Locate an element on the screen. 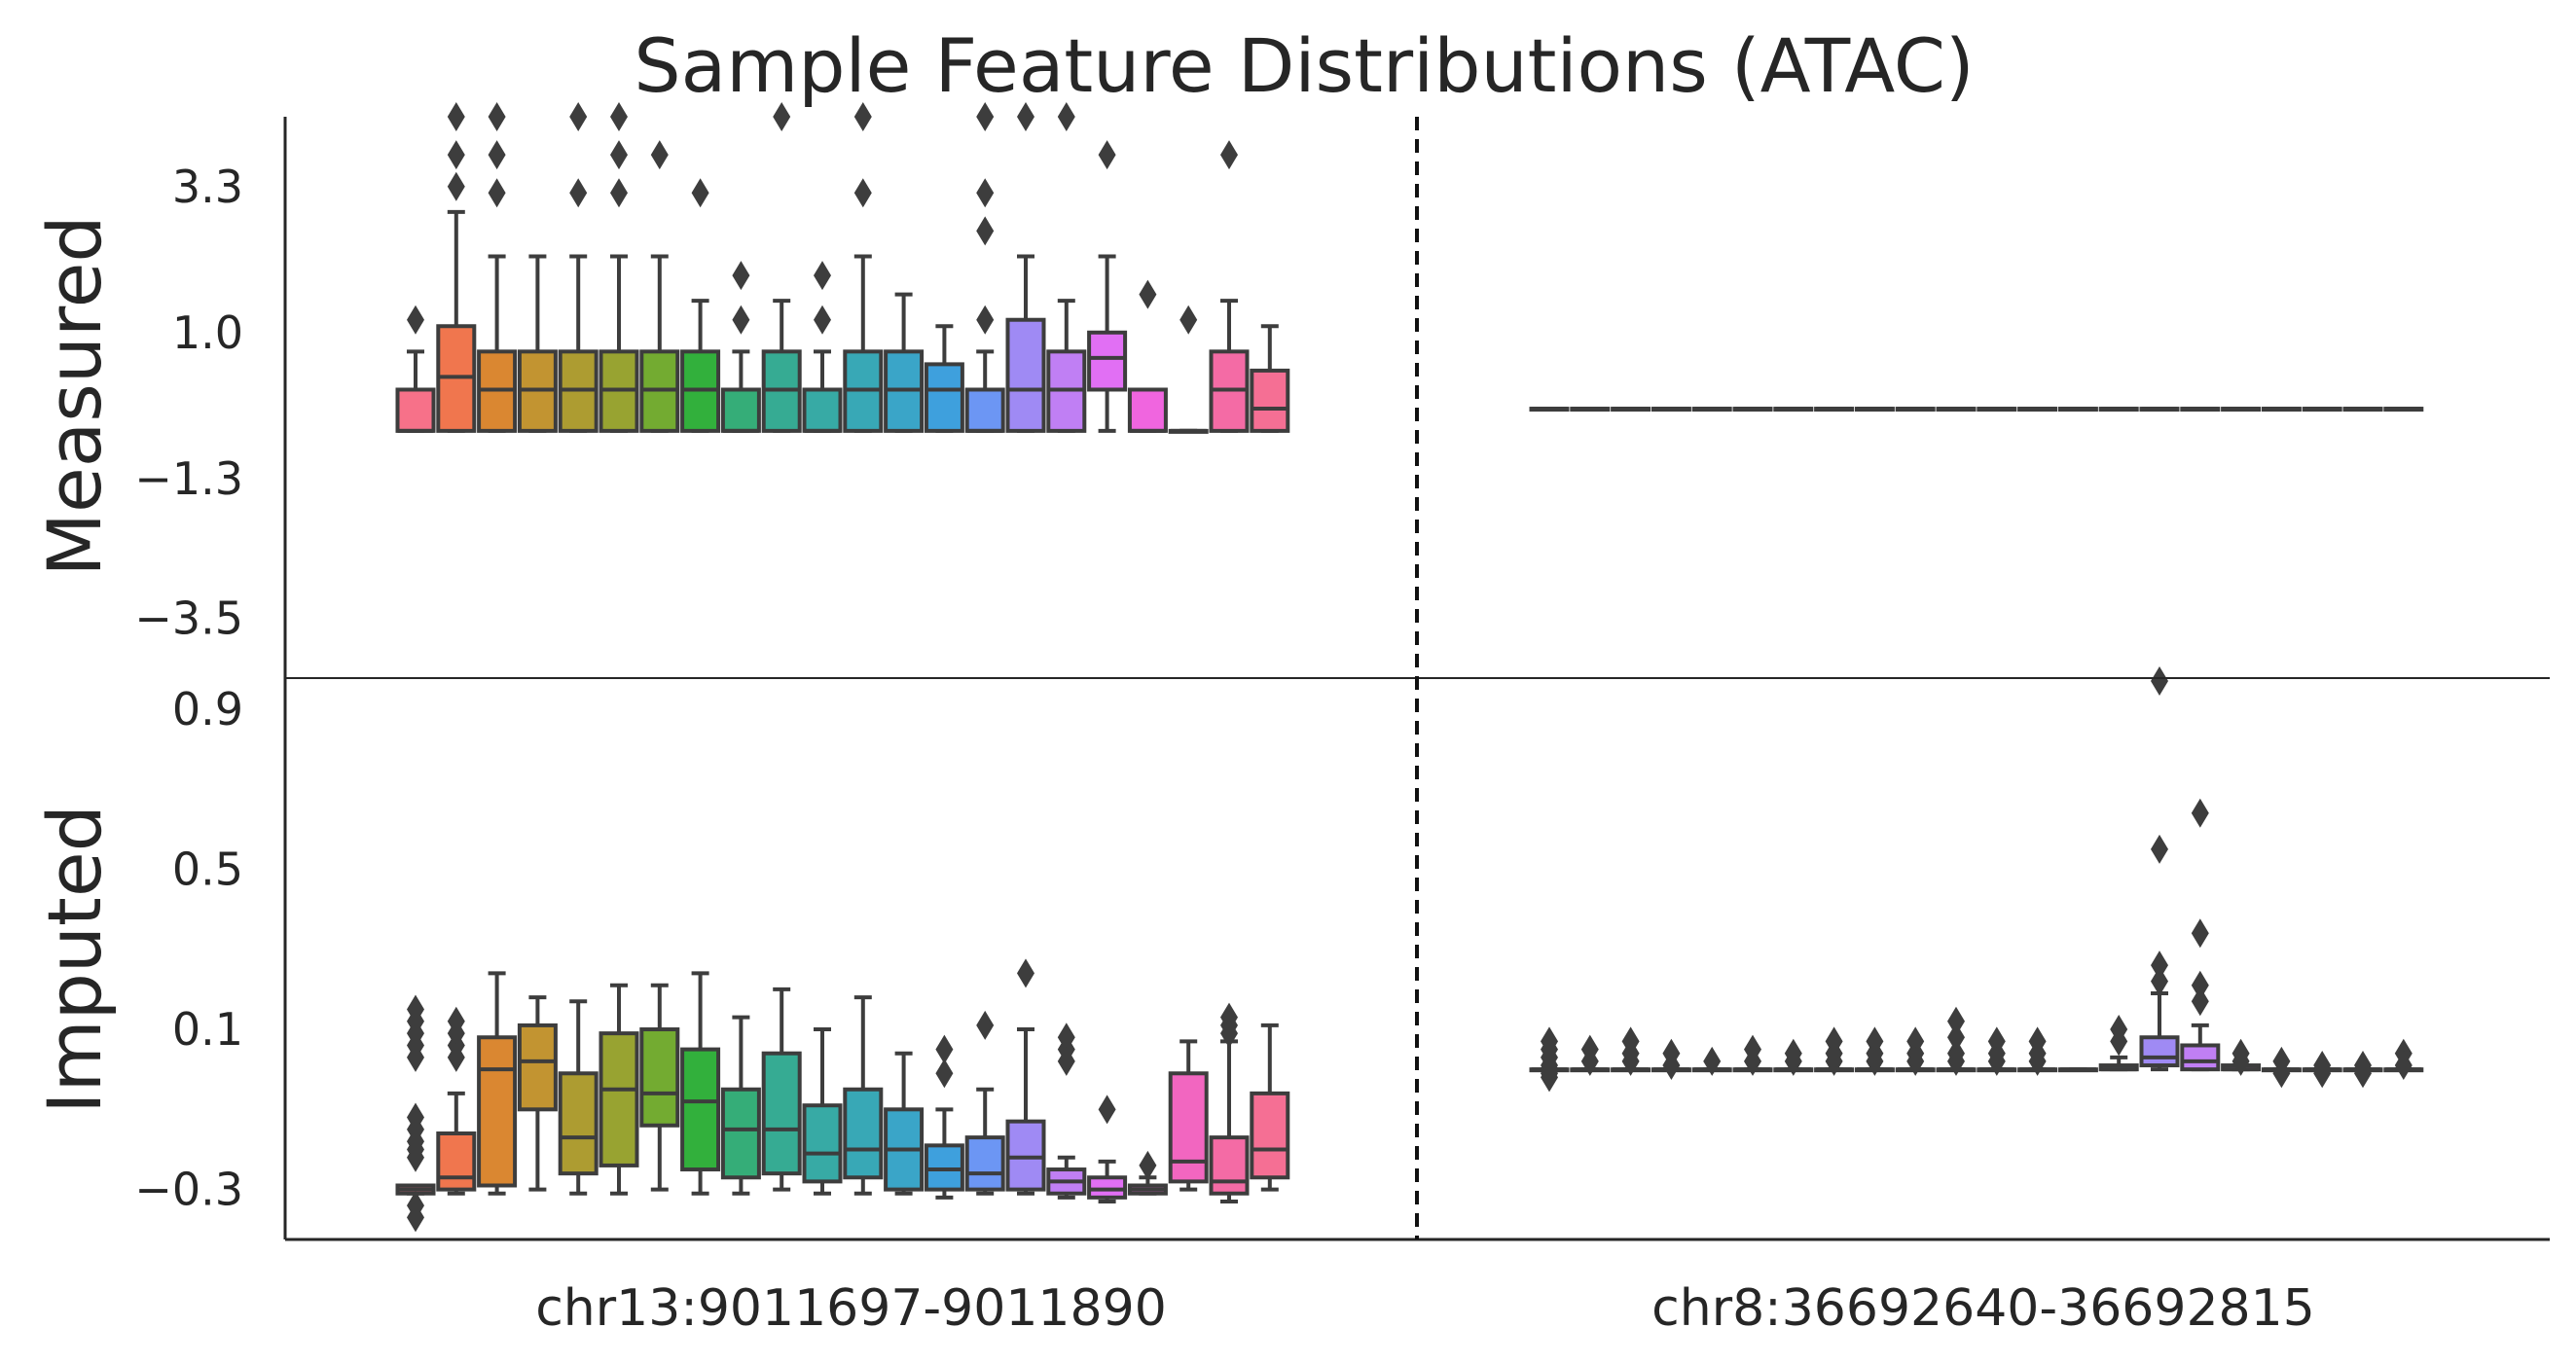  x-tick-label: chr13:9011697-9011890 is located at coordinates (851, 1308).